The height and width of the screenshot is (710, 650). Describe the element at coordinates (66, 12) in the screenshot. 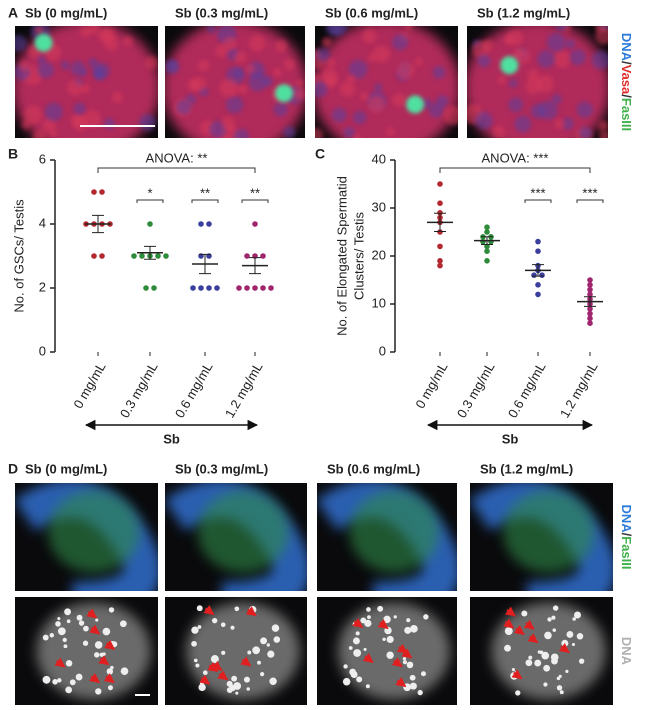

I see `panel-title: Sb (0 mg/mL)` at that location.